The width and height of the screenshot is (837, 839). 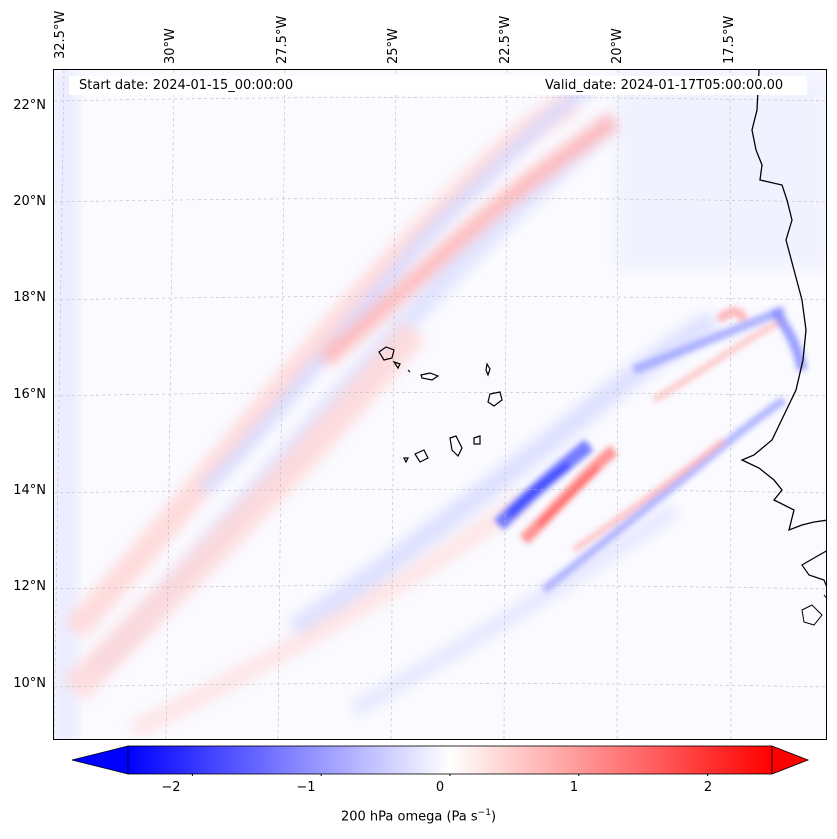 I want to click on colorbar-label-suffix: ), so click(x=493, y=817).